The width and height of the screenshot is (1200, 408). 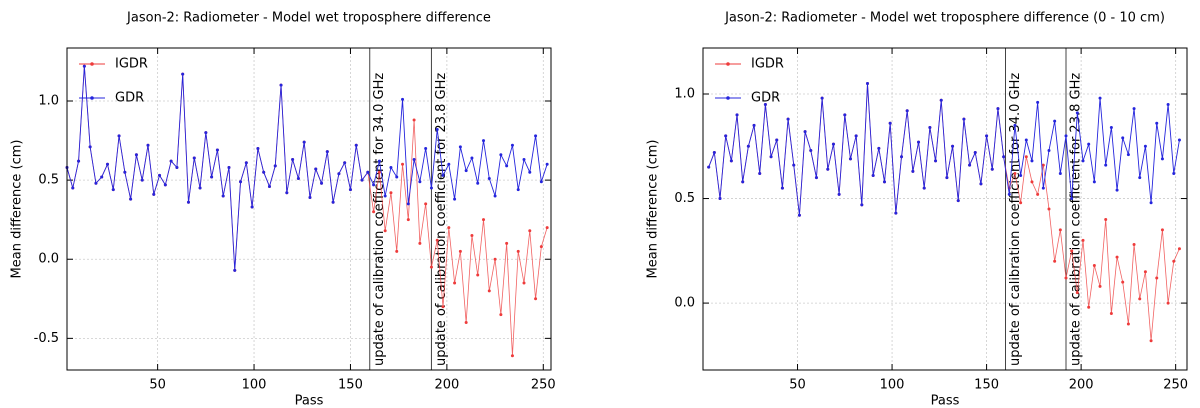 What do you see at coordinates (944, 149) in the screenshot?
I see `series-line` at bounding box center [944, 149].